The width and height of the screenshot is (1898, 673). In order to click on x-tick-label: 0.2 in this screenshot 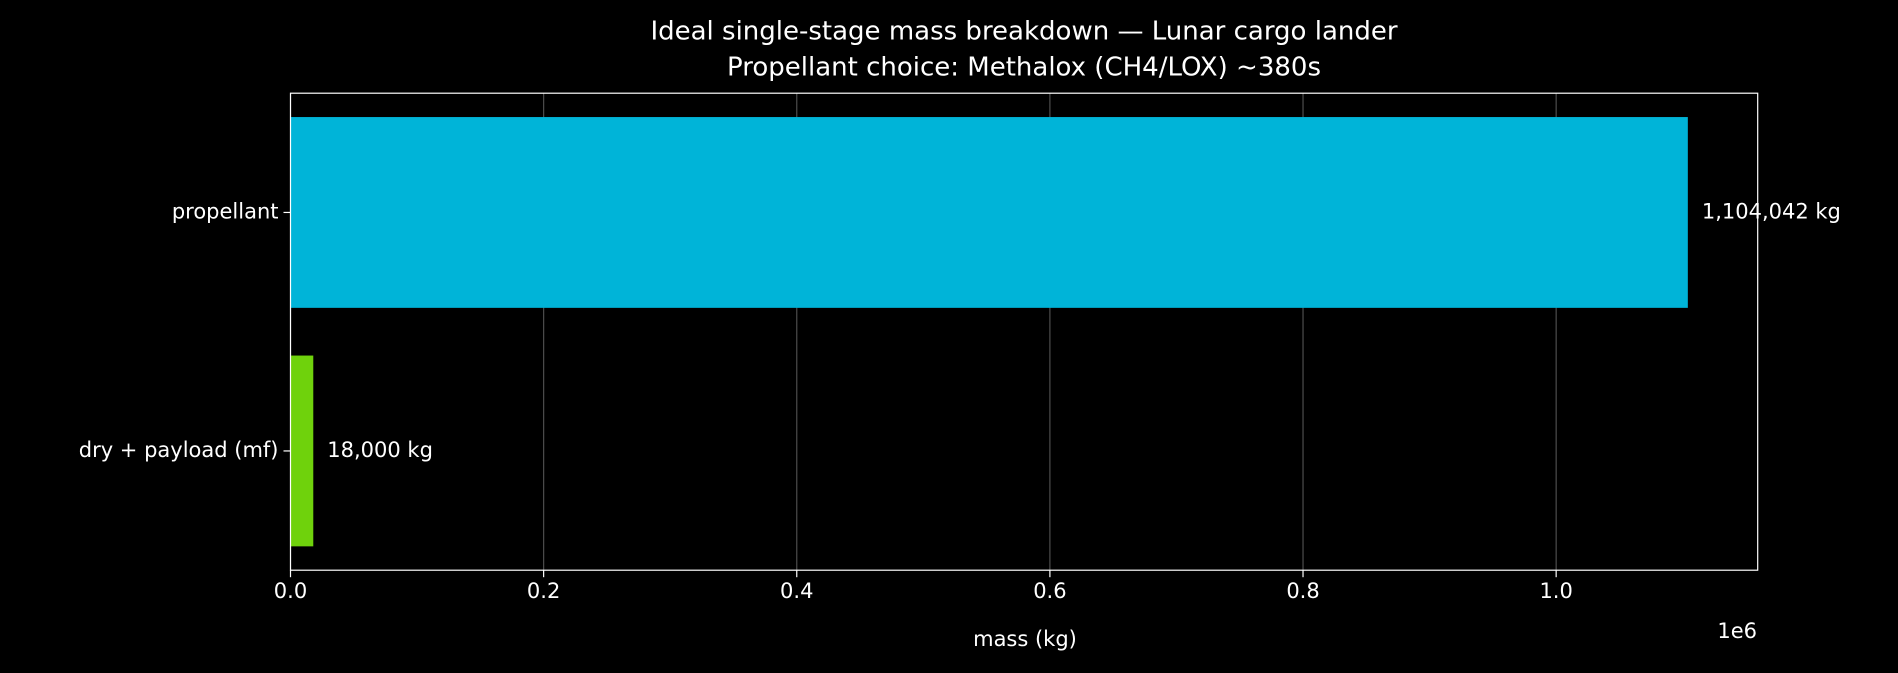, I will do `click(543, 591)`.